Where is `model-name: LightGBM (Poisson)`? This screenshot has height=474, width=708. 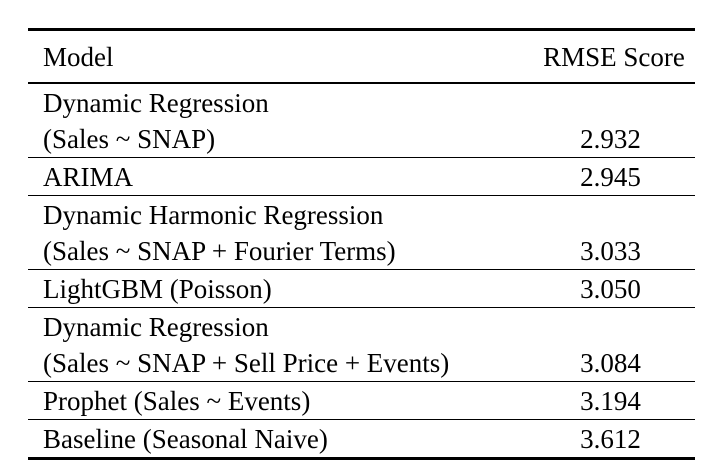
model-name: LightGBM (Poisson) is located at coordinates (157, 289).